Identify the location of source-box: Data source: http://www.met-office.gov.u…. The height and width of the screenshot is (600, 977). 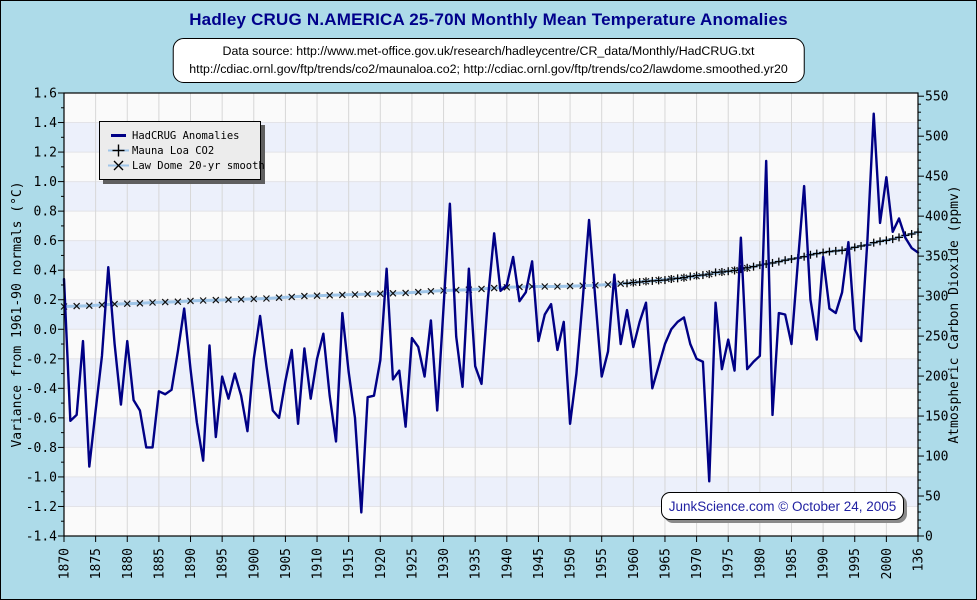
(488, 60).